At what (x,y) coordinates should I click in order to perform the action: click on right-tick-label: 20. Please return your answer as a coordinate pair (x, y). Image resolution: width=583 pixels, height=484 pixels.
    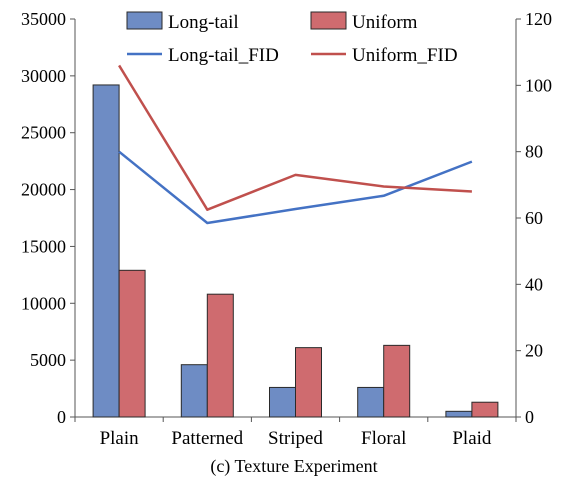
    Looking at the image, I should click on (534, 351).